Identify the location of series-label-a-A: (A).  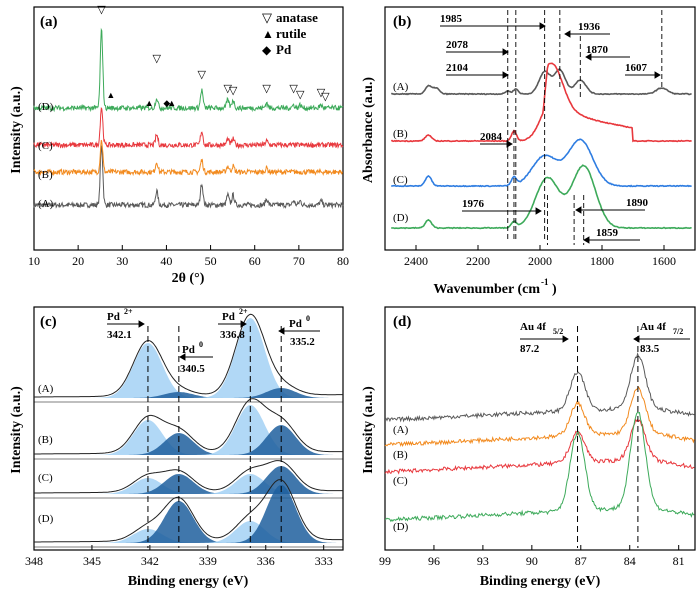
(46, 204).